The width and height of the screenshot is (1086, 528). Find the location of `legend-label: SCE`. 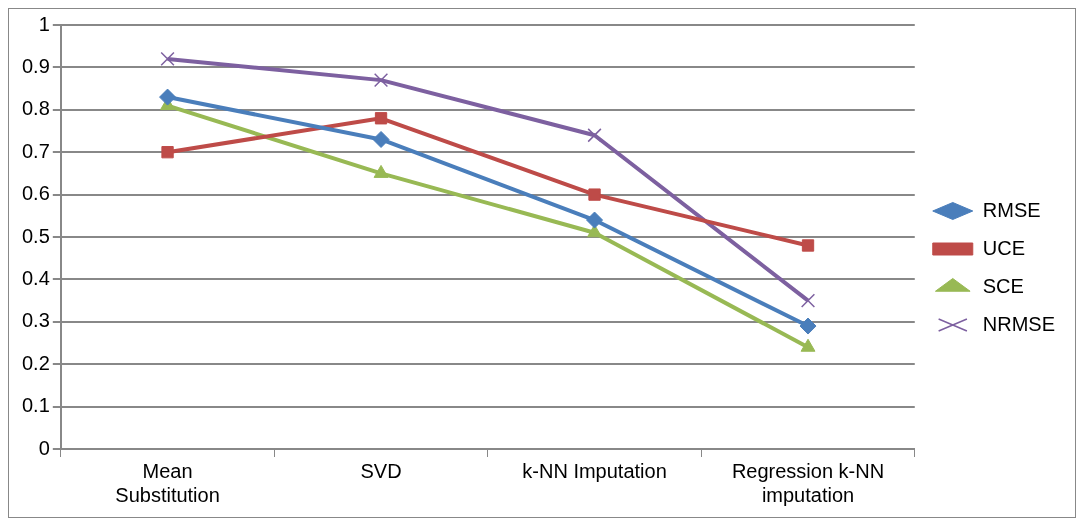

legend-label: SCE is located at coordinates (1003, 285).